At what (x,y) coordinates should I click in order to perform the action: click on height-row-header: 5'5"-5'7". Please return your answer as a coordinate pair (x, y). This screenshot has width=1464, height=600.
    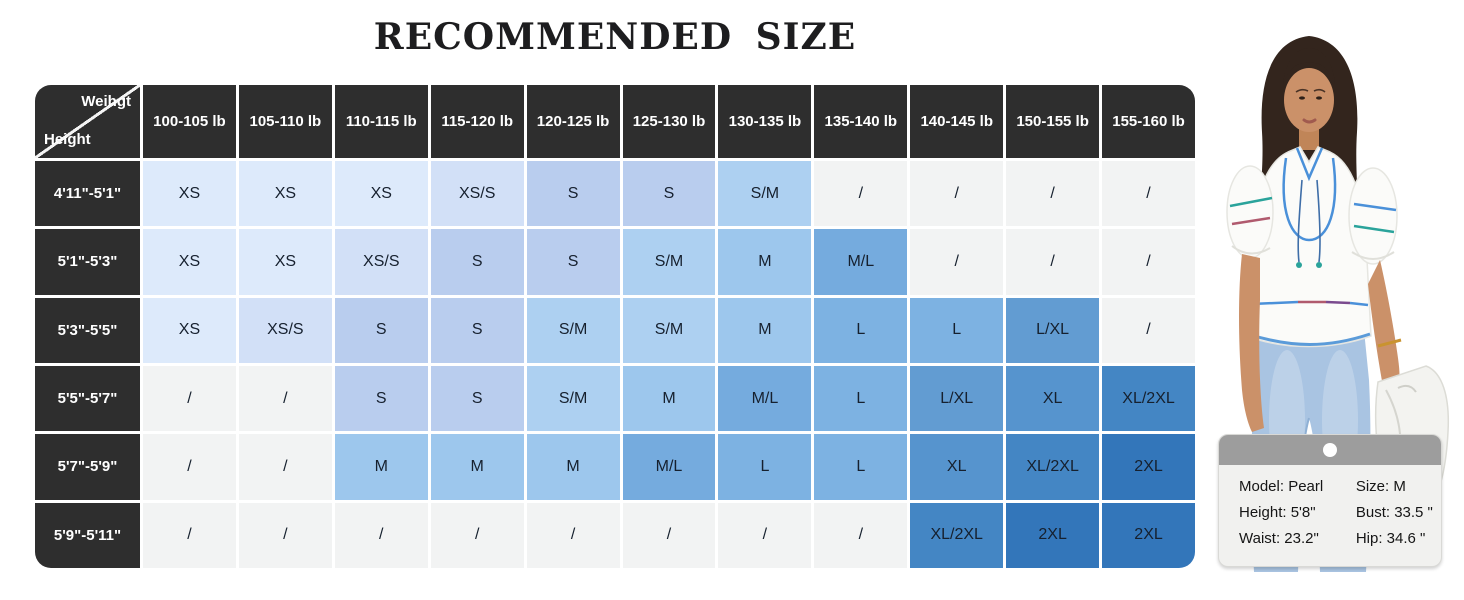
    Looking at the image, I should click on (87, 399).